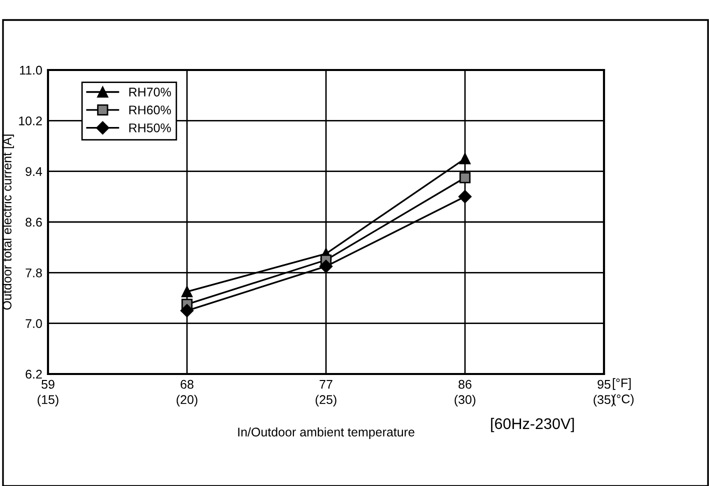 This screenshot has width=709, height=486. What do you see at coordinates (465, 400) in the screenshot?
I see `x2-tick-label: (30)` at bounding box center [465, 400].